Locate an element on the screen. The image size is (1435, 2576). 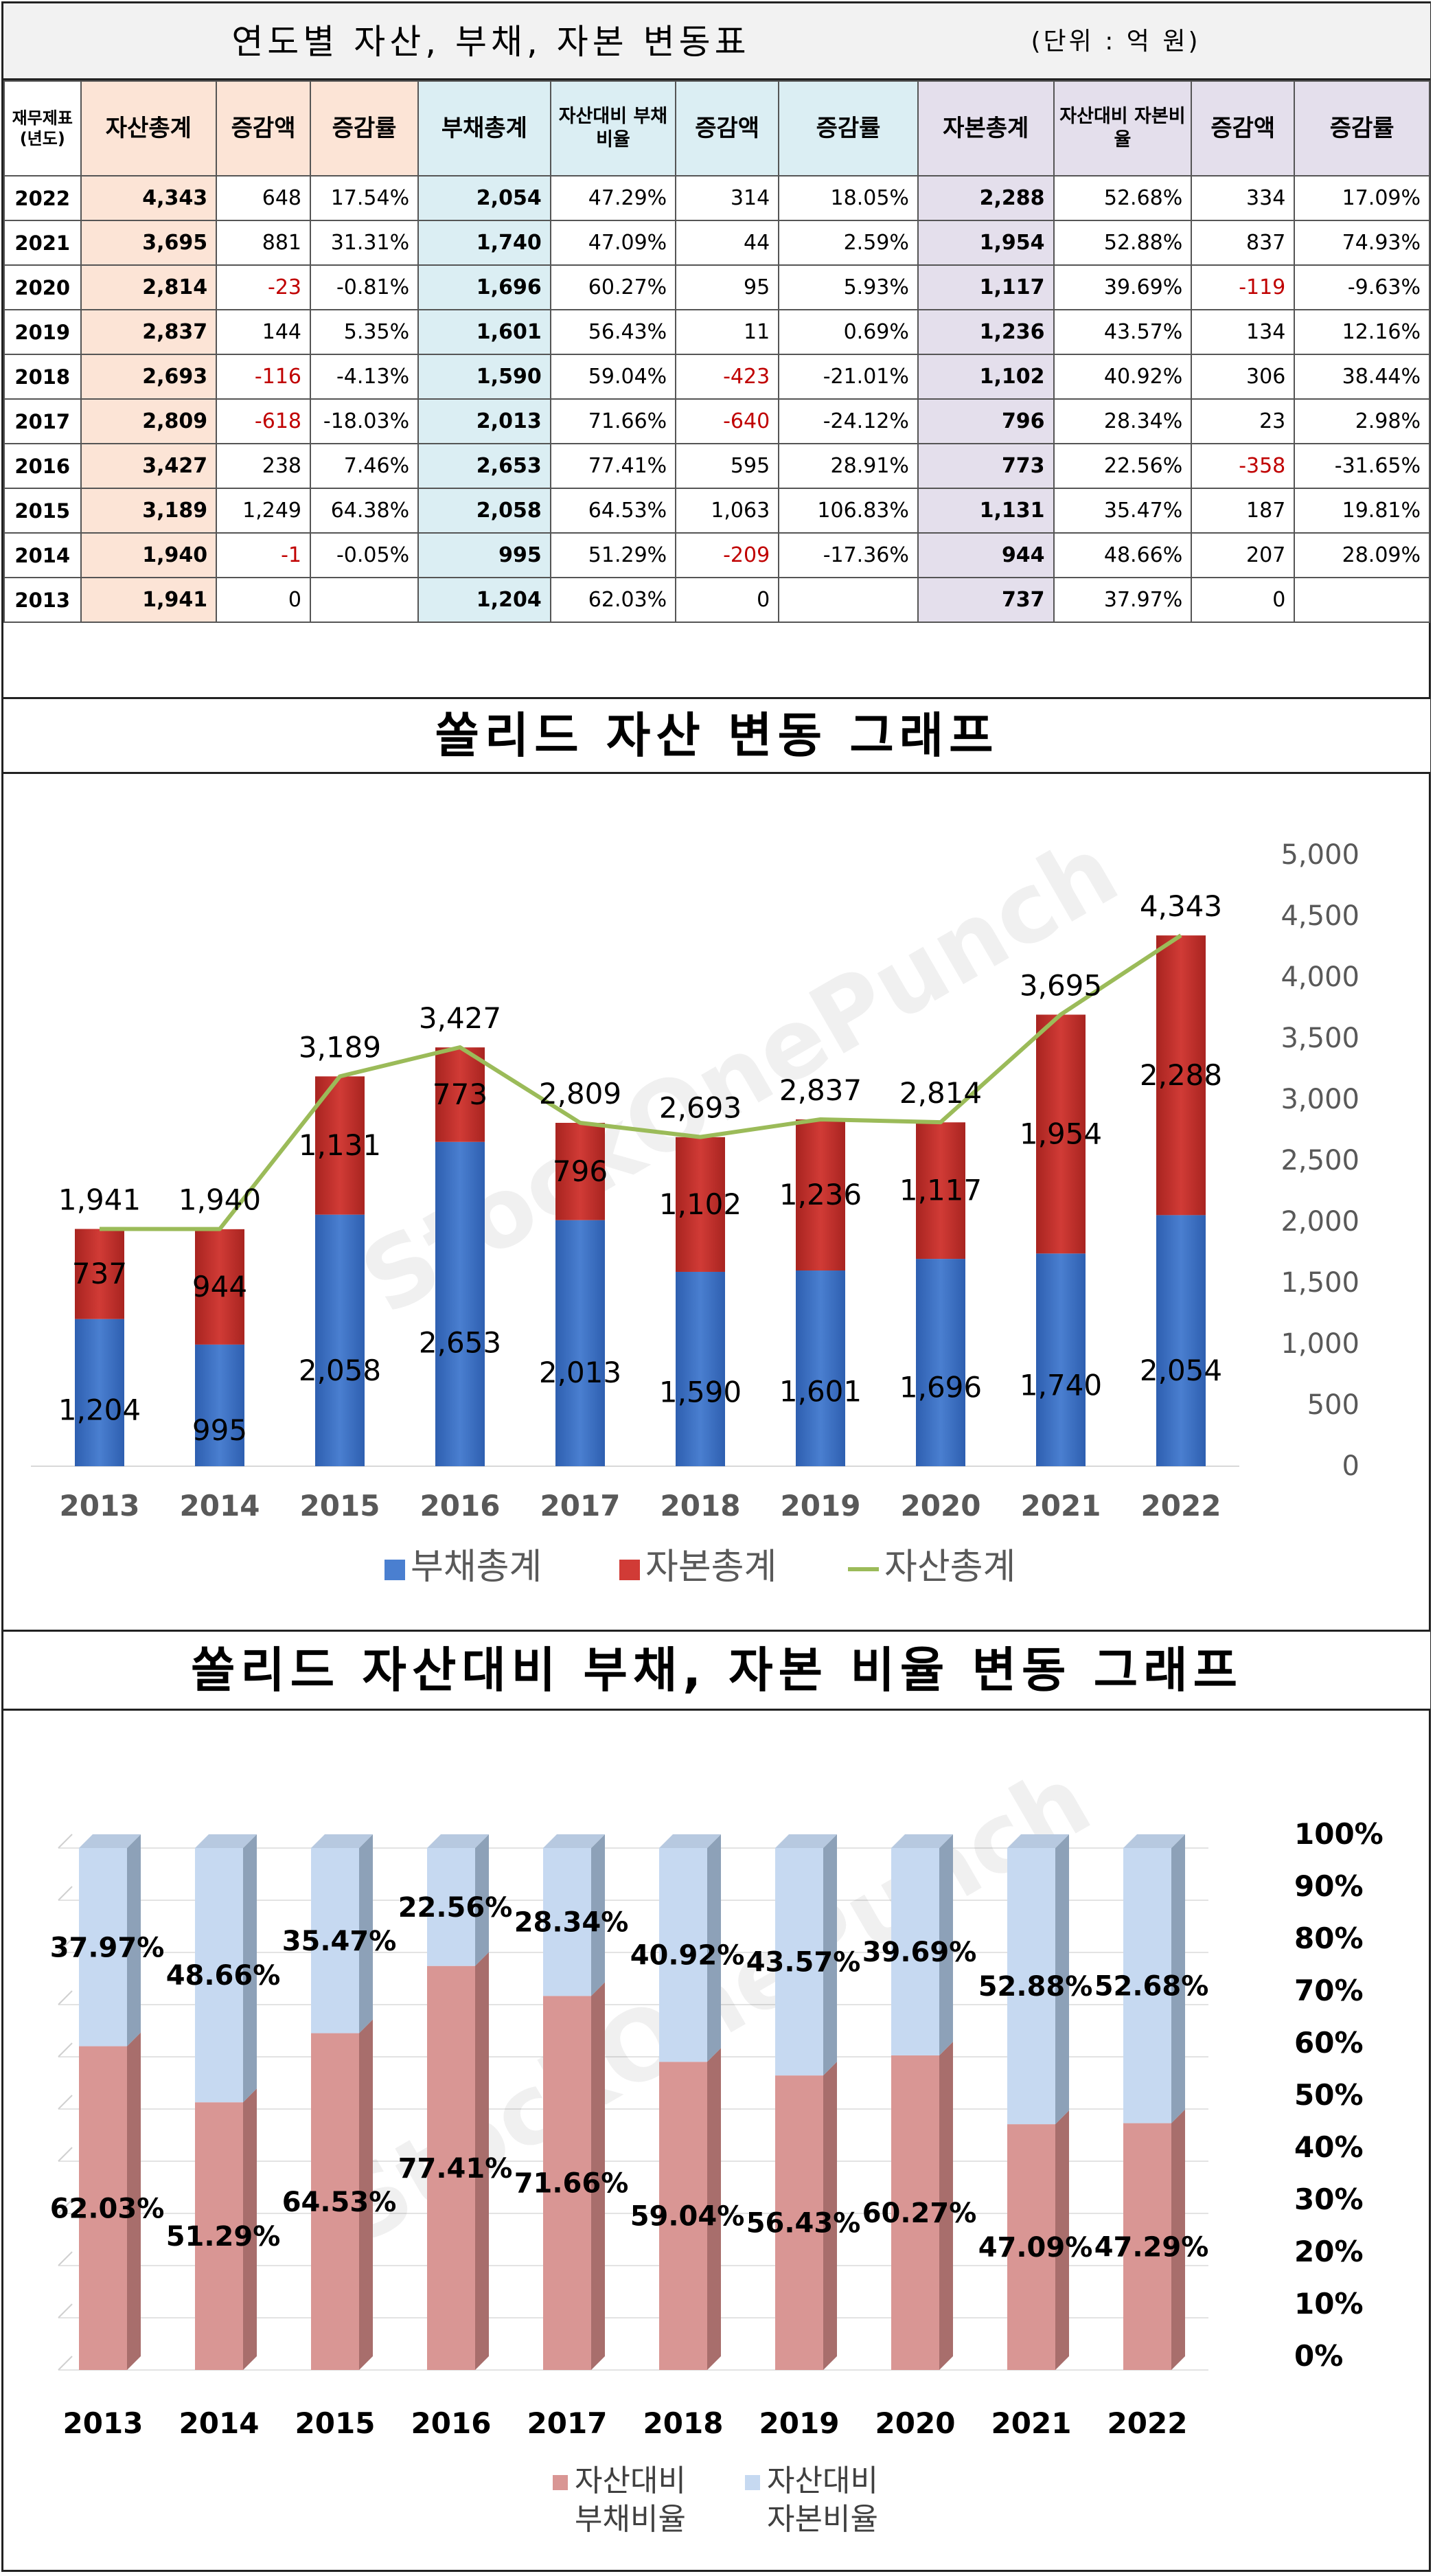
x-tick-label: 2022 is located at coordinates (1147, 2423).